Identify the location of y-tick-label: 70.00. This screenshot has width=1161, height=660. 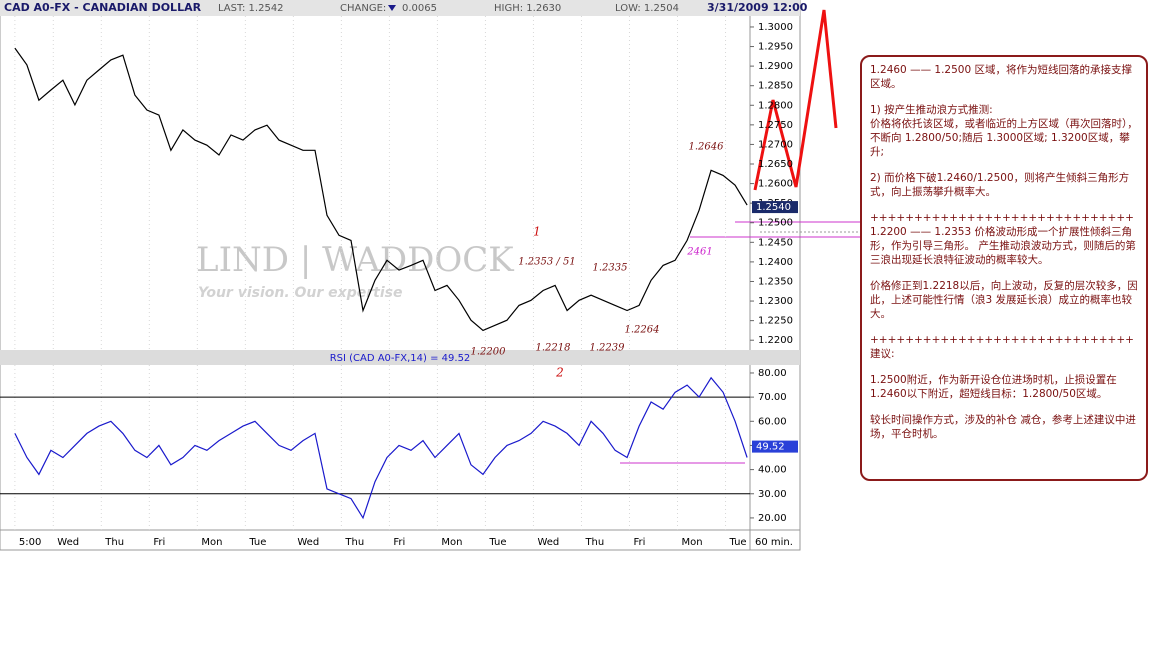
(772, 397).